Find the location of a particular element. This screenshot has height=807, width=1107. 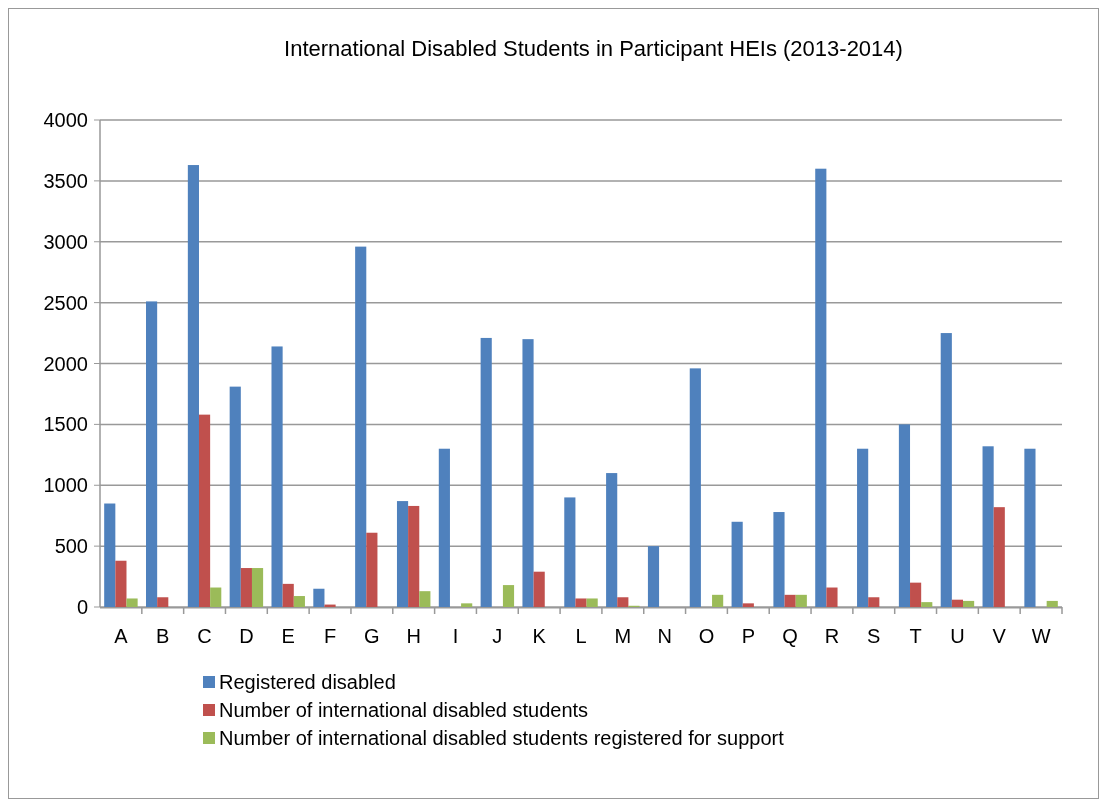

y-tick-label: 4000 is located at coordinates (65, 120).